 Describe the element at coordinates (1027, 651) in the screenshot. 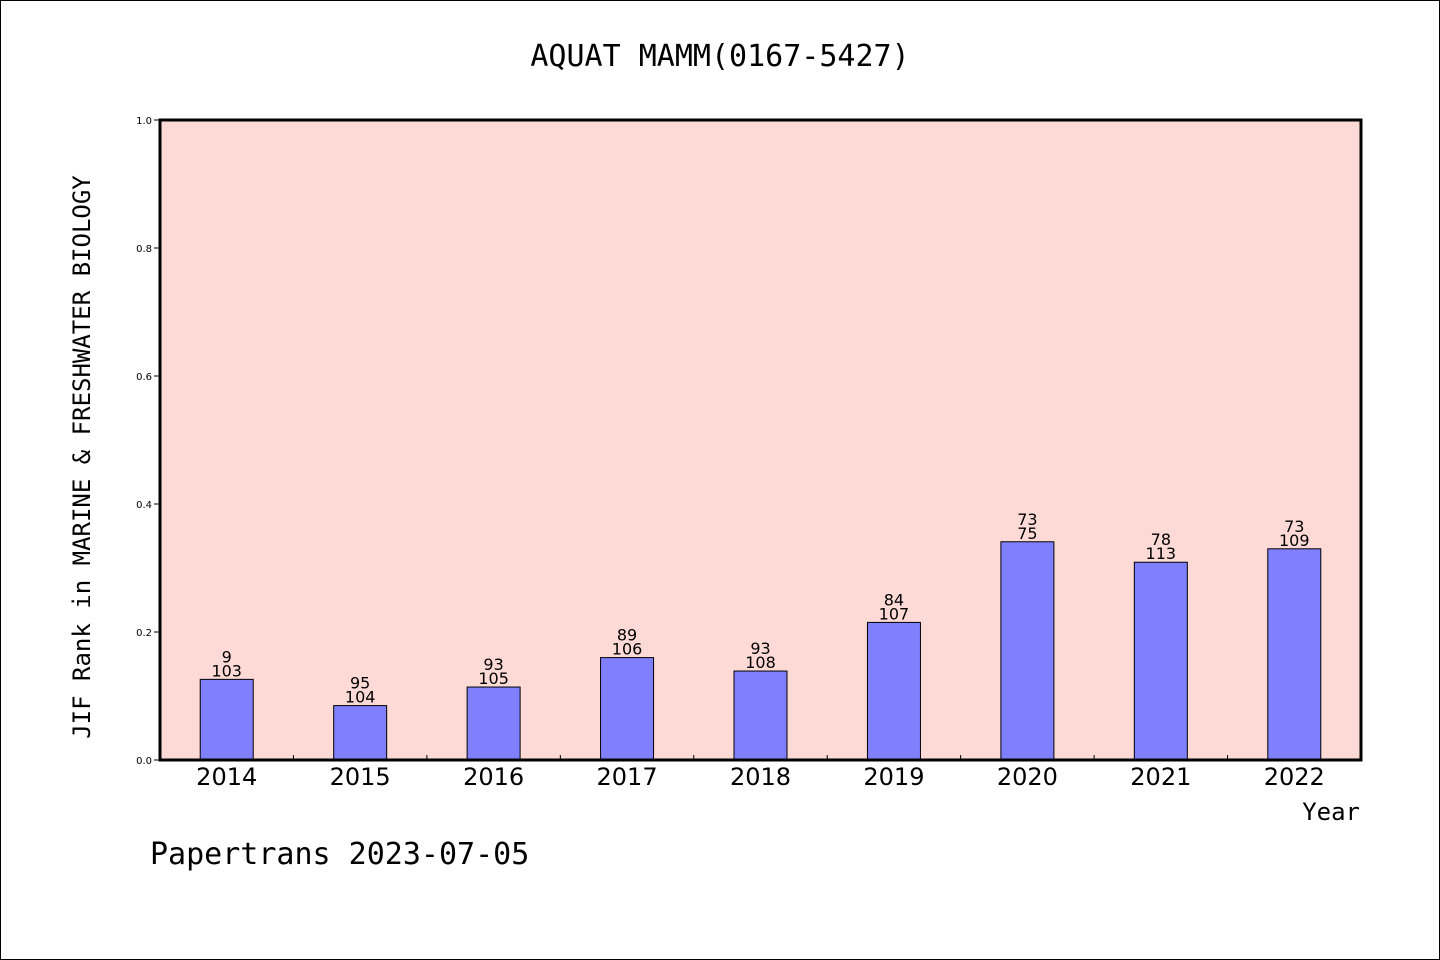

I see `bar-2020` at that location.